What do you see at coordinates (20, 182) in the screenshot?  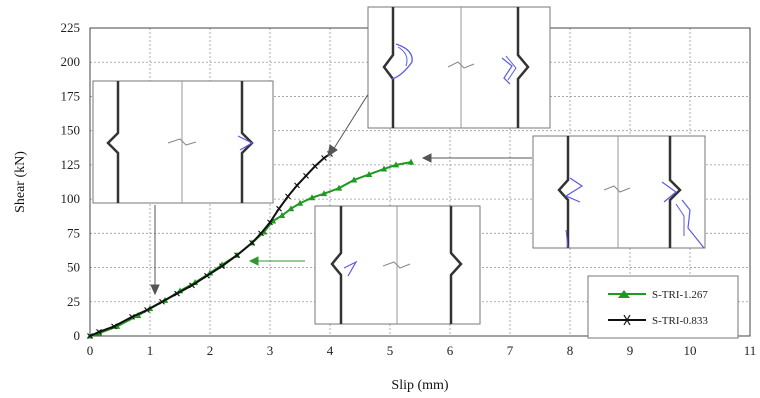 I see `y-axis-label: Shear (kN)` at bounding box center [20, 182].